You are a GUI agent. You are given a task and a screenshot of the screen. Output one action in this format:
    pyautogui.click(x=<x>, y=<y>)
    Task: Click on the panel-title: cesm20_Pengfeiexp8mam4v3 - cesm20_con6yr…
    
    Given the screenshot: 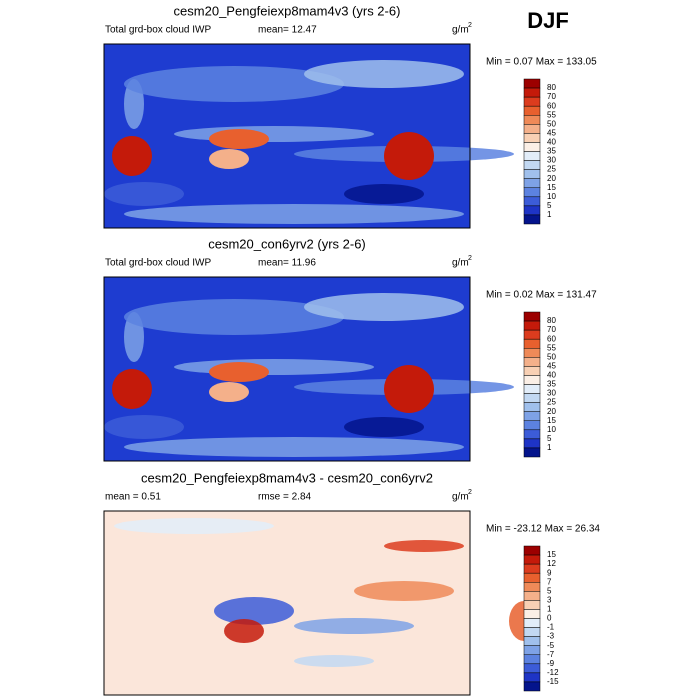 What is the action you would take?
    pyautogui.click(x=287, y=477)
    